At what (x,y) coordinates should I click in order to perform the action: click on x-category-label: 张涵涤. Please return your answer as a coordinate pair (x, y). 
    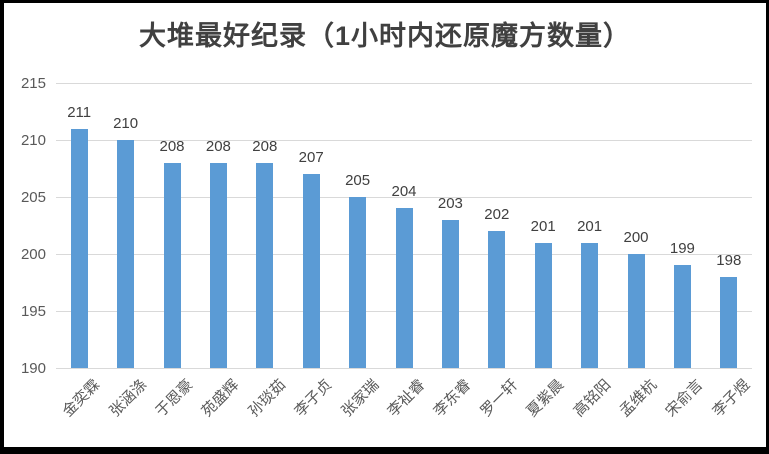
    Looking at the image, I should click on (128, 398).